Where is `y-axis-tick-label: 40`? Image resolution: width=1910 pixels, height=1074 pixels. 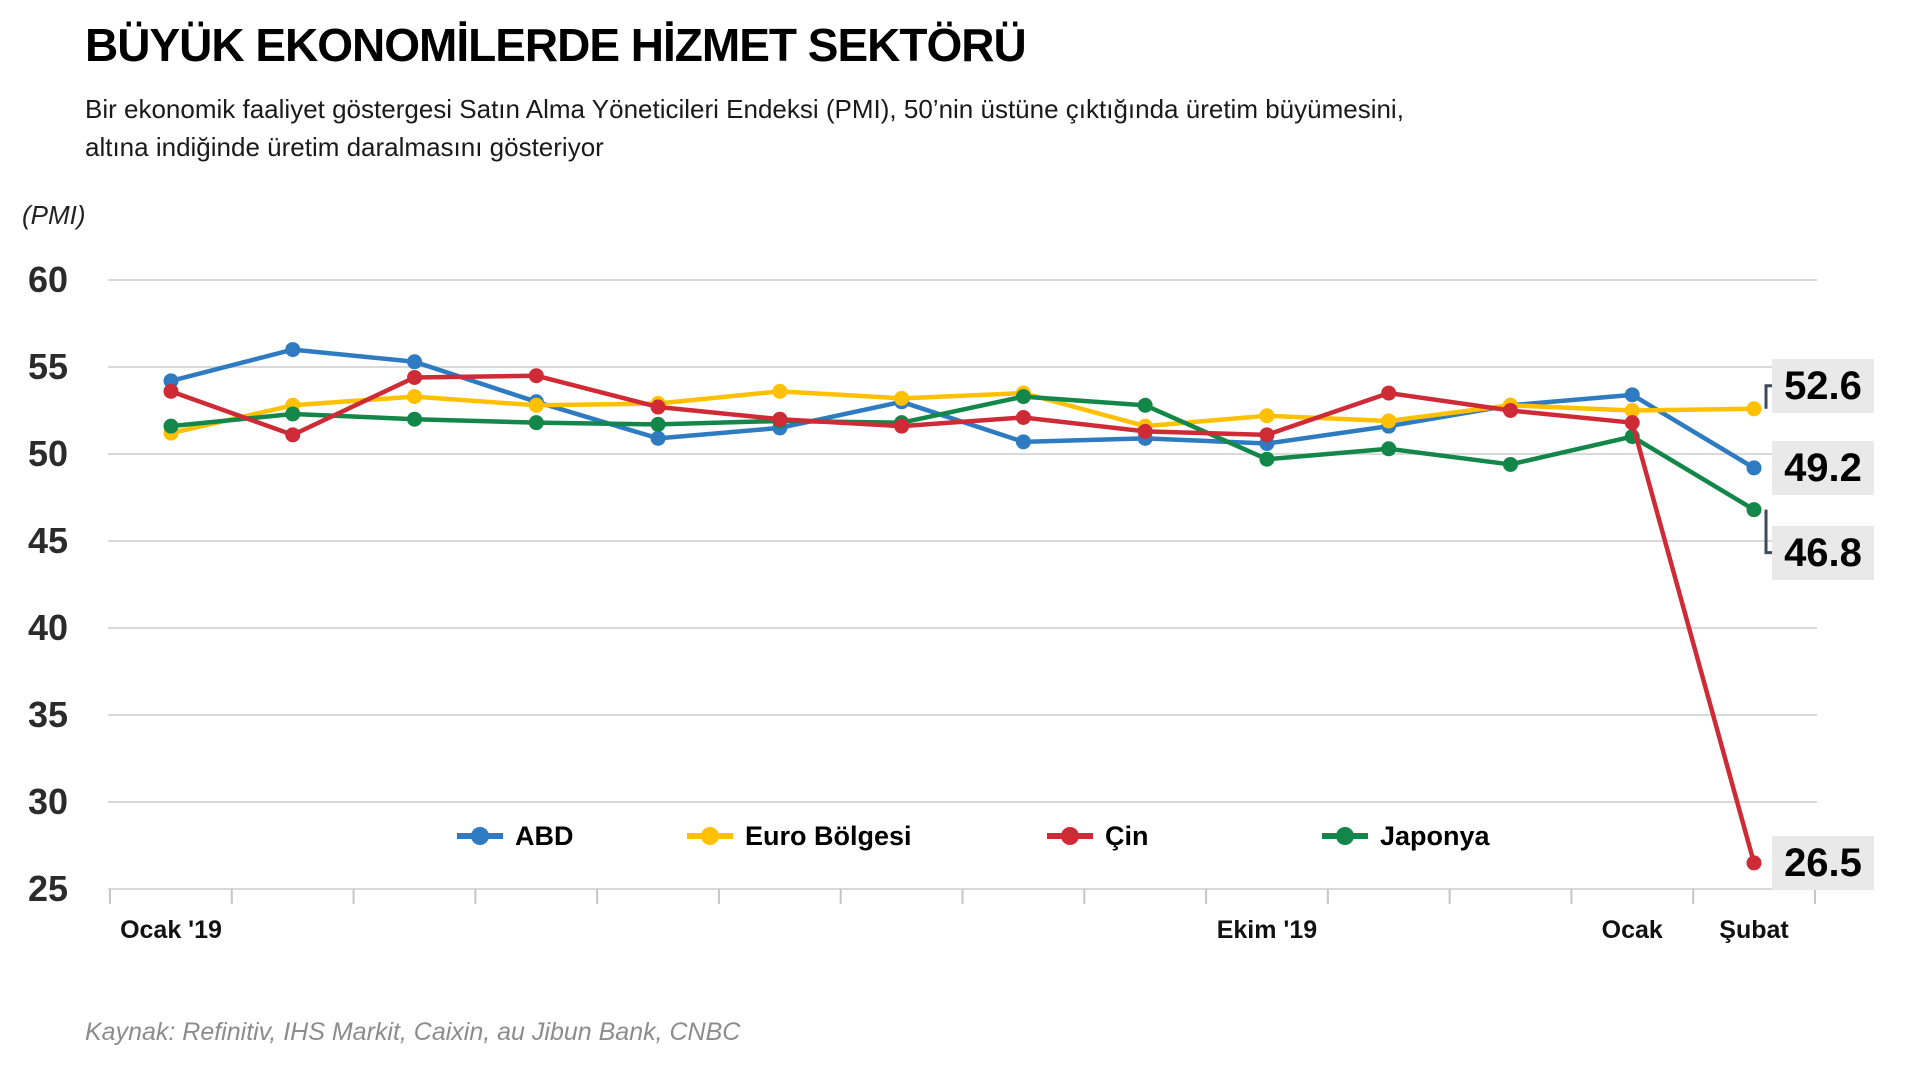 y-axis-tick-label: 40 is located at coordinates (47, 627).